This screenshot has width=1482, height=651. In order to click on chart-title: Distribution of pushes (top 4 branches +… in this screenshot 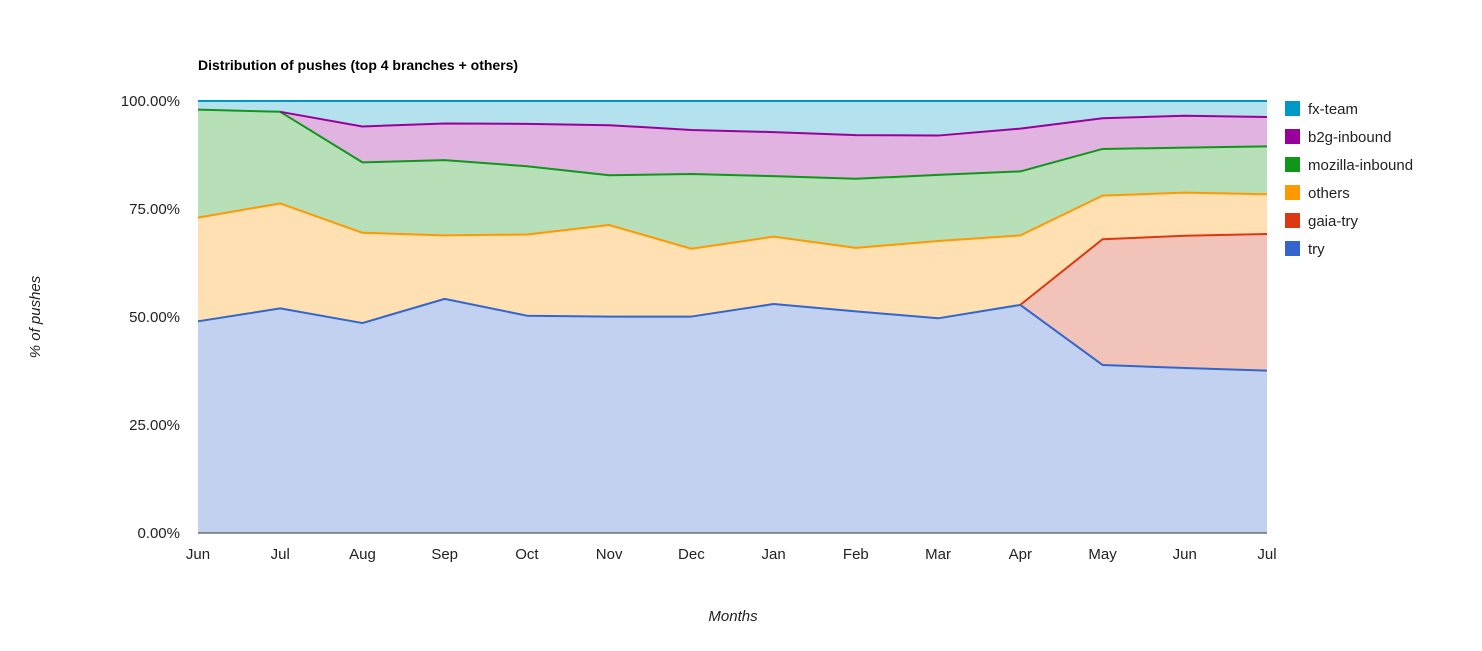, I will do `click(358, 65)`.